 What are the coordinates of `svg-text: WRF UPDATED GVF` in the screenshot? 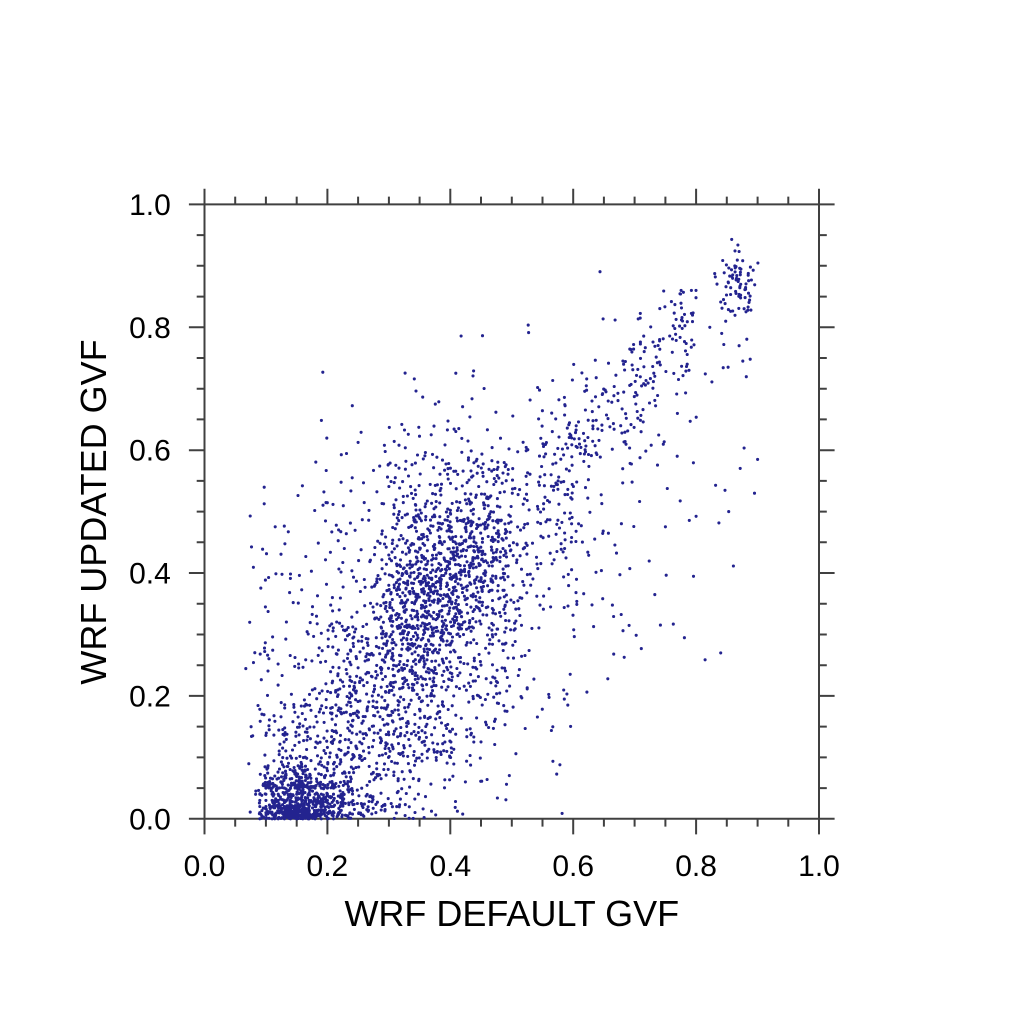 It's located at (93, 511).